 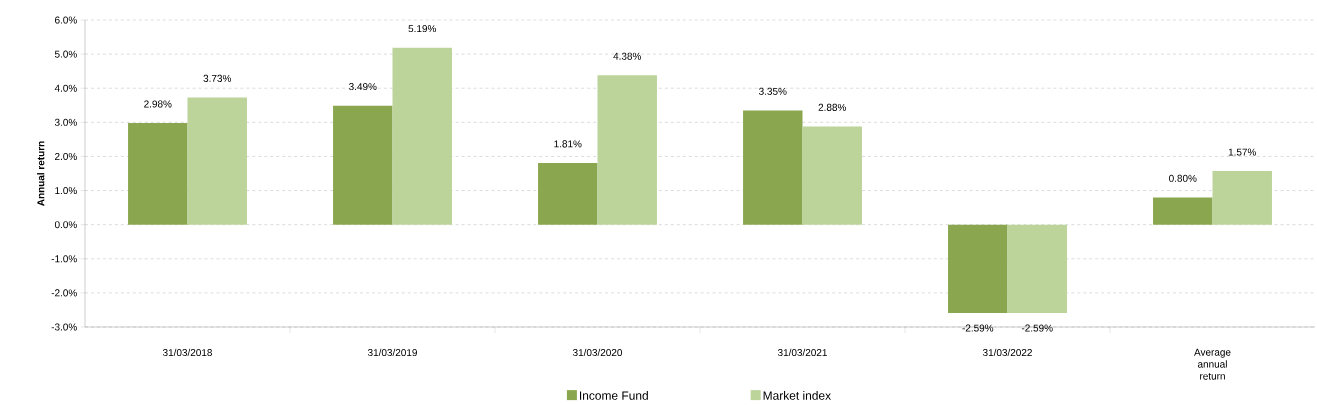 What do you see at coordinates (41, 173) in the screenshot?
I see `y-axis-title: Annual return` at bounding box center [41, 173].